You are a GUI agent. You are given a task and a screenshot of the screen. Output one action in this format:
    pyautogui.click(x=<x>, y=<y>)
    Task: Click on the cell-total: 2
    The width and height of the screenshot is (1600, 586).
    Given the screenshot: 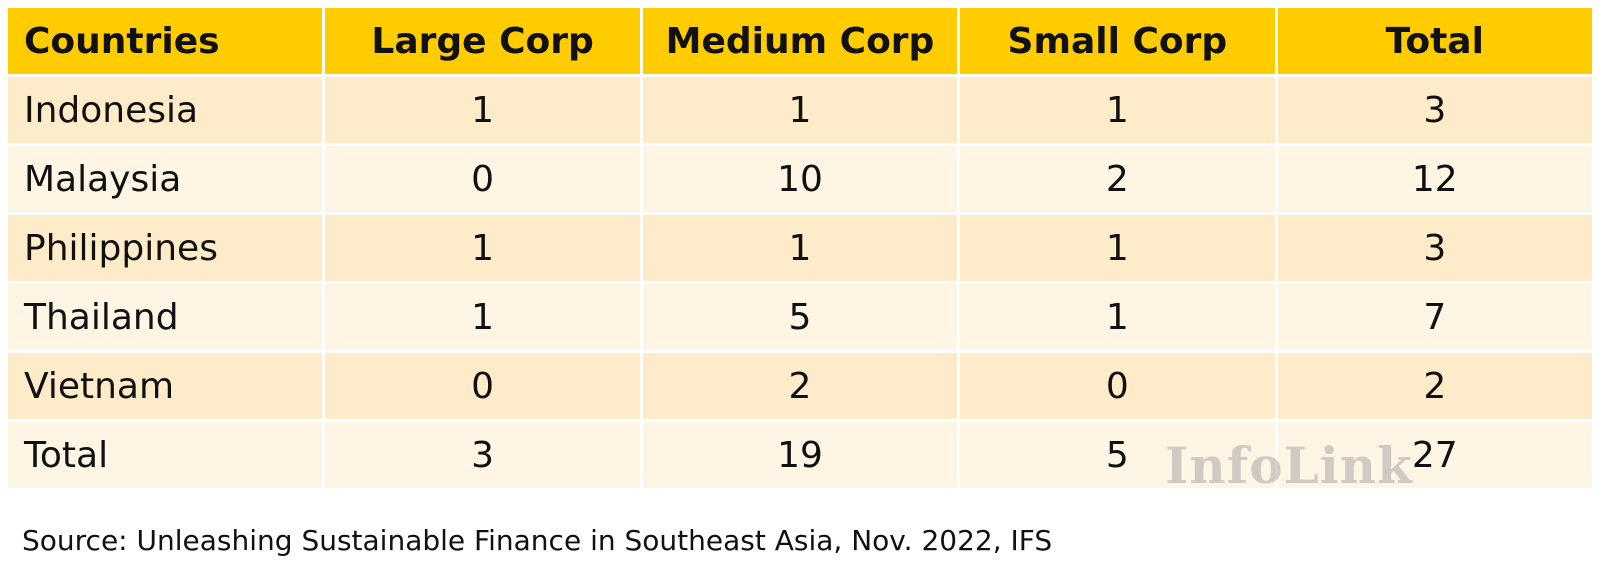 What is the action you would take?
    pyautogui.click(x=1434, y=386)
    